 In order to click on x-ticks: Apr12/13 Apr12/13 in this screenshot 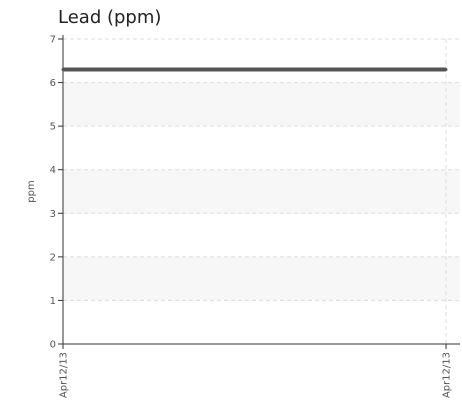, I will do `click(256, 371)`.